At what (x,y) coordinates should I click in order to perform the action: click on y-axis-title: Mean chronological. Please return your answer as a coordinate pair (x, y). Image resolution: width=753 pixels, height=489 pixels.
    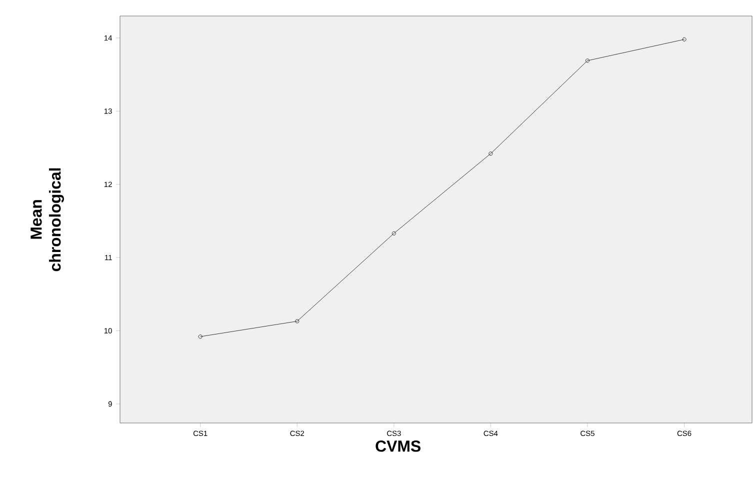
    Looking at the image, I should click on (47, 220).